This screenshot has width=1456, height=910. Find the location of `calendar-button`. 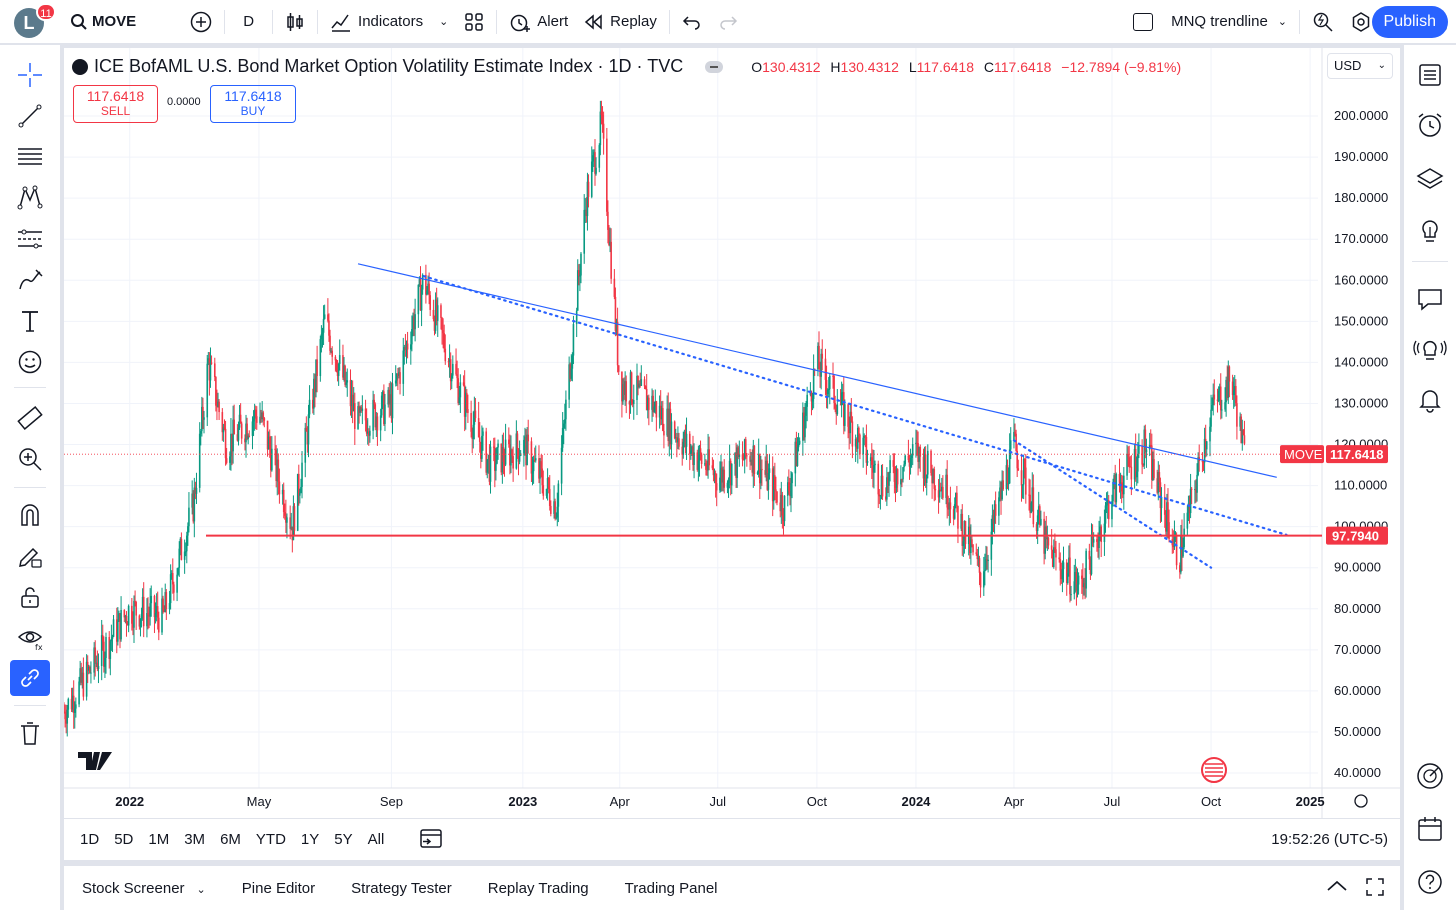

calendar-button is located at coordinates (1430, 829).